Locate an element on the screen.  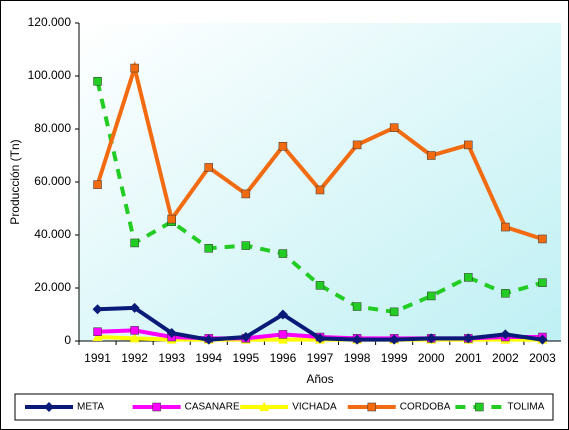
legend-label: VICHADA is located at coordinates (314, 407).